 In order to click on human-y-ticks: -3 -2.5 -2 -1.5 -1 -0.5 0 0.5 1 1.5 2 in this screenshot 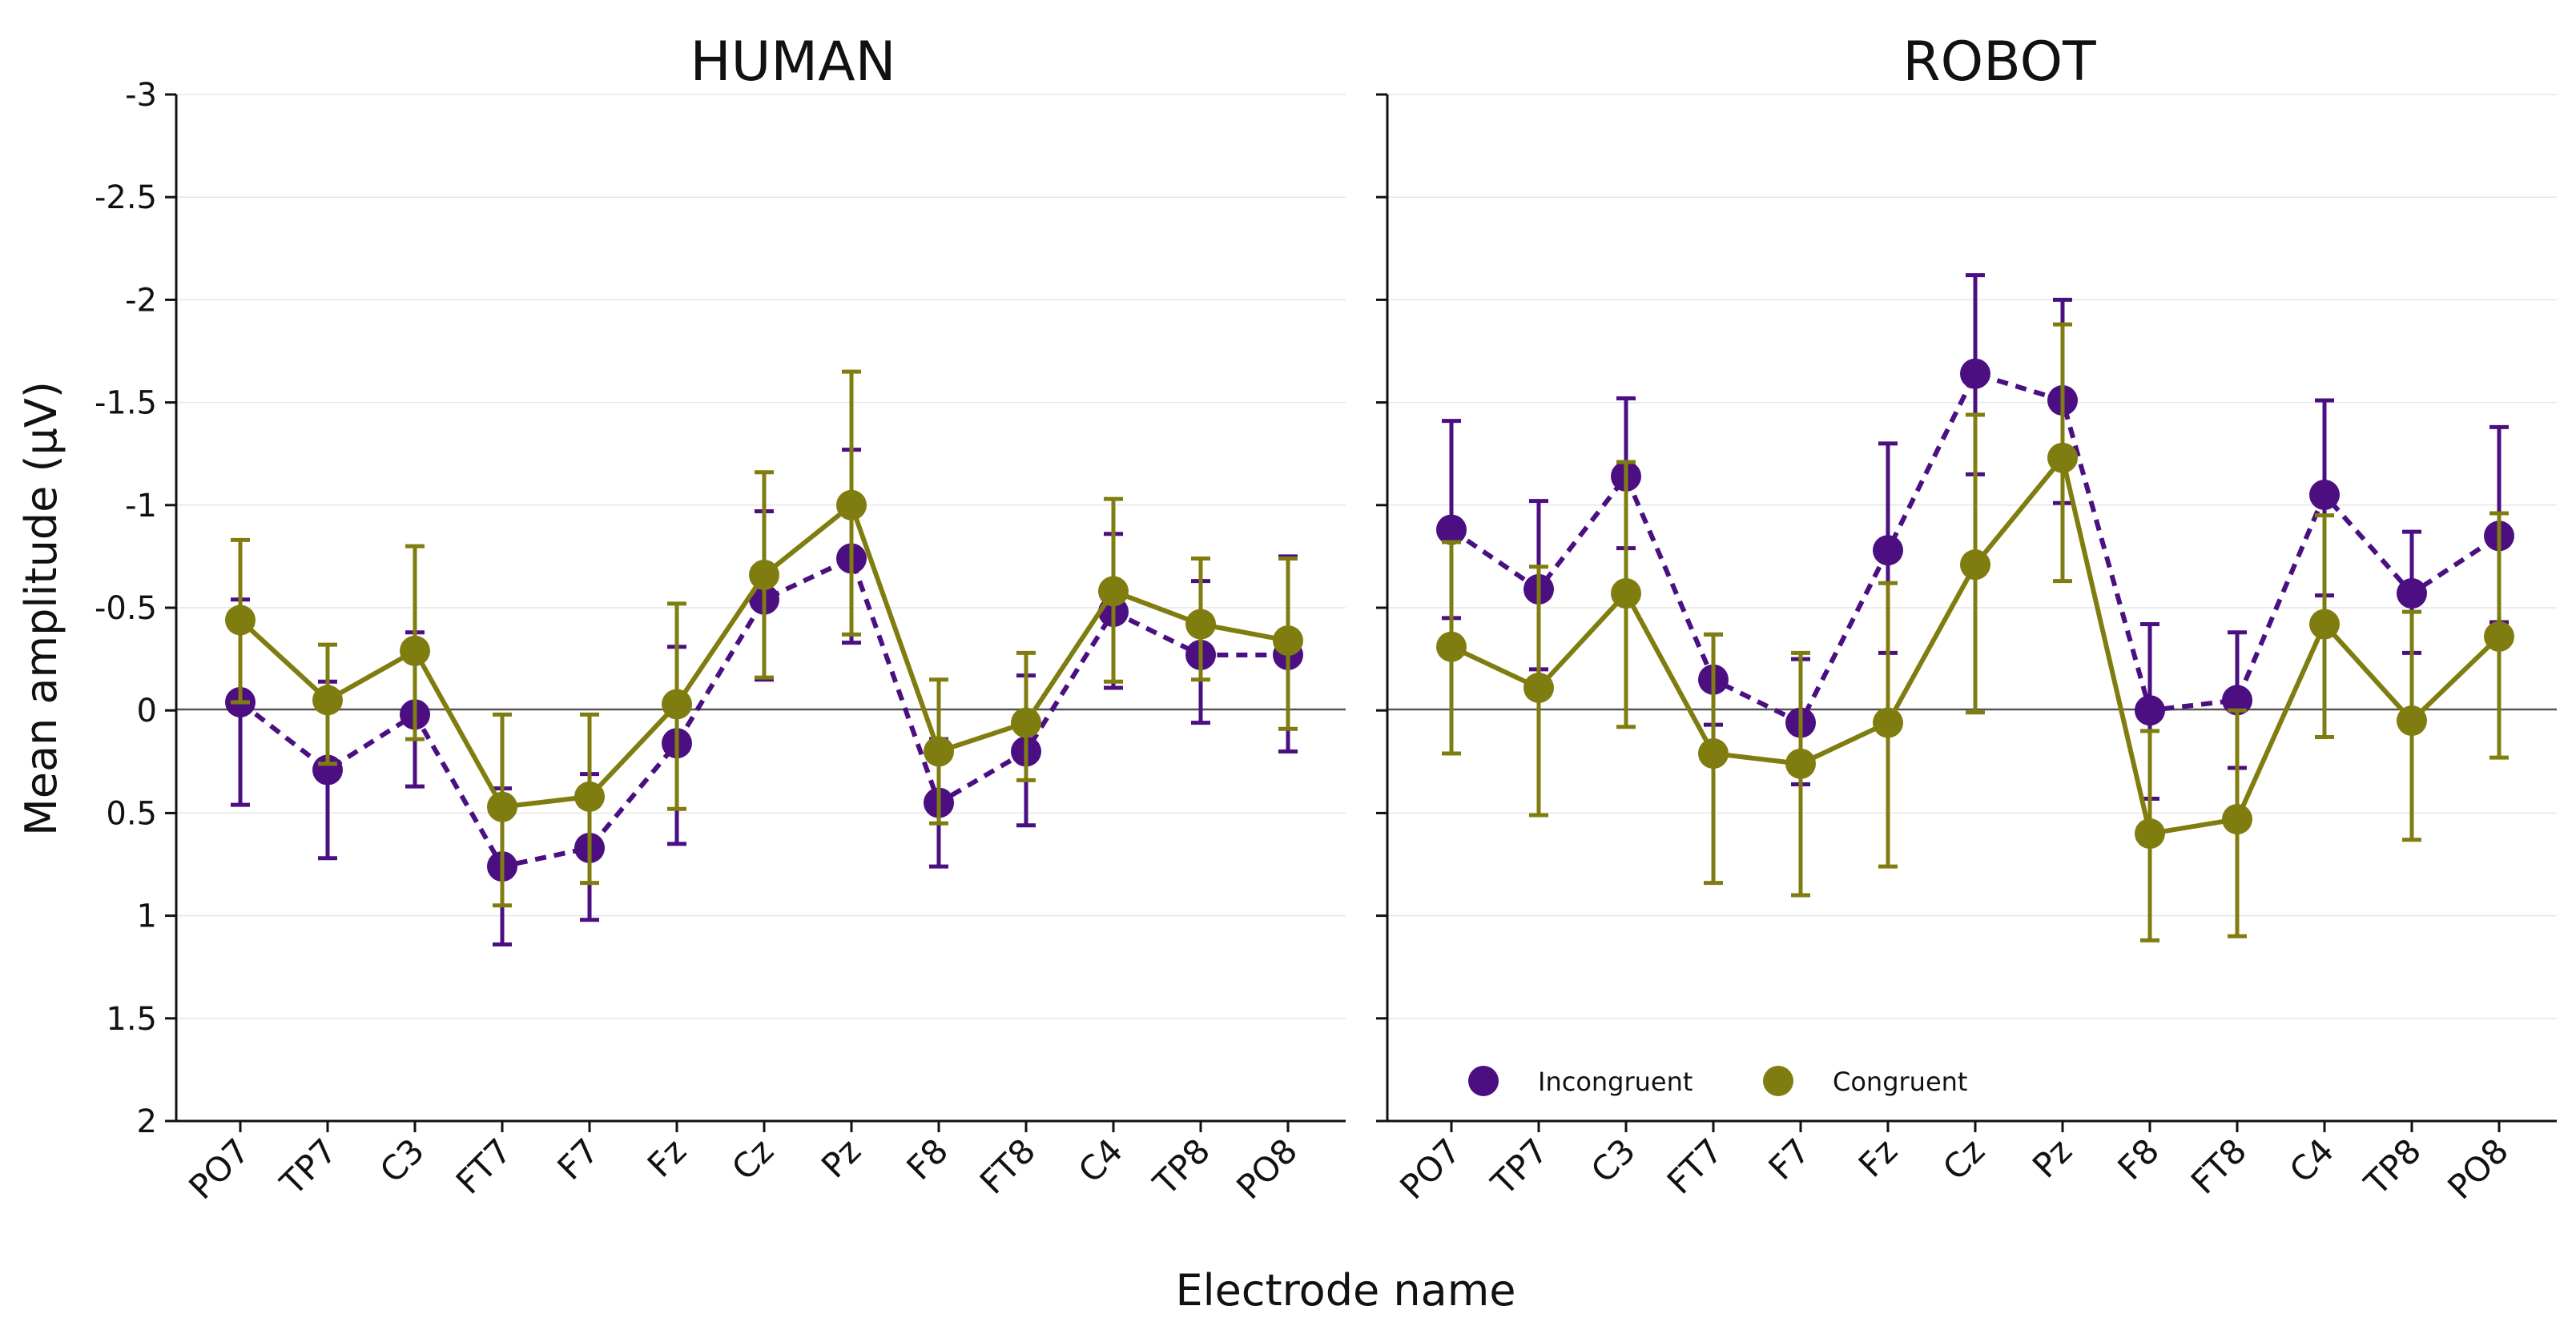, I will do `click(135, 608)`.